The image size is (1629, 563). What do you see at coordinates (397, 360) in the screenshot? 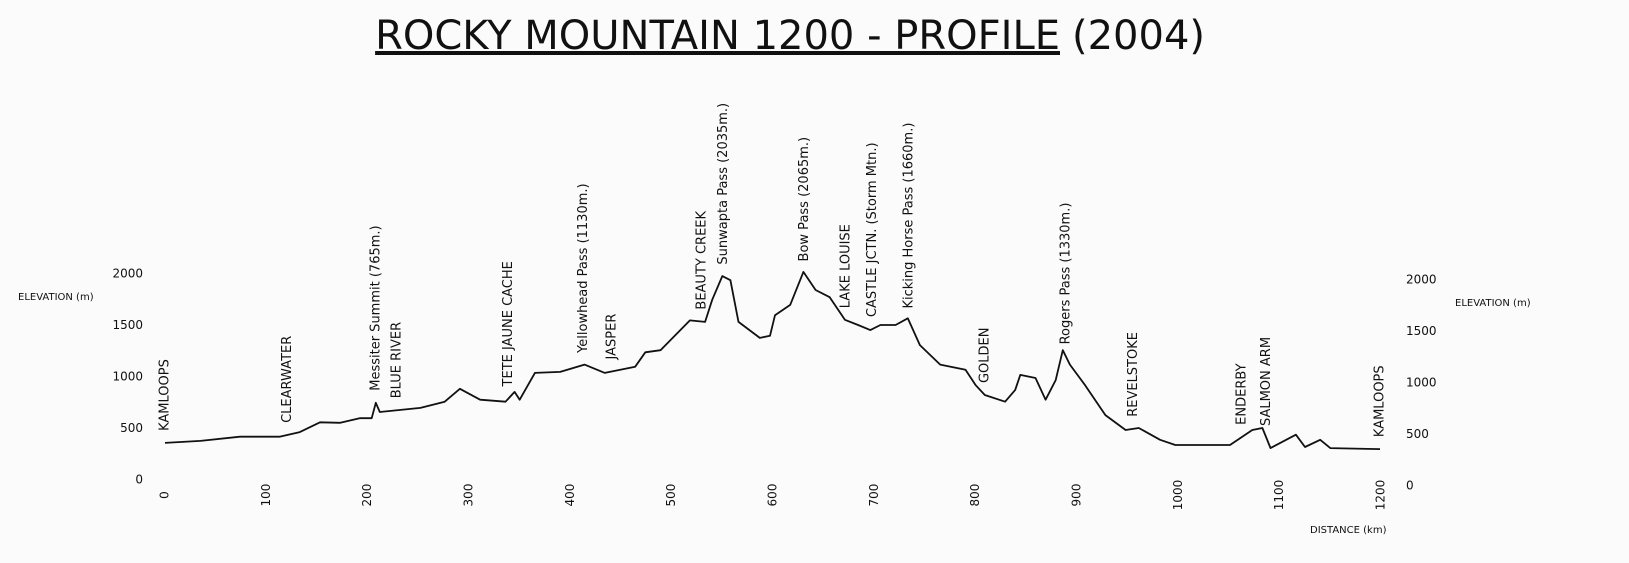
I see `place-label: BLUE RIVER` at bounding box center [397, 360].